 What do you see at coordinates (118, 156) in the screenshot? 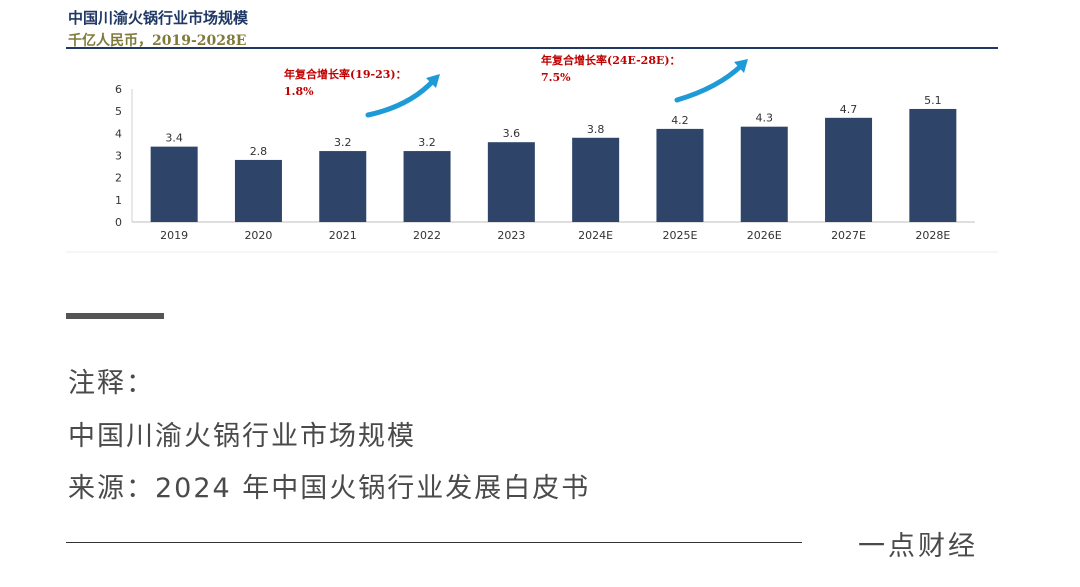
I see `y-tick-label: 3` at bounding box center [118, 156].